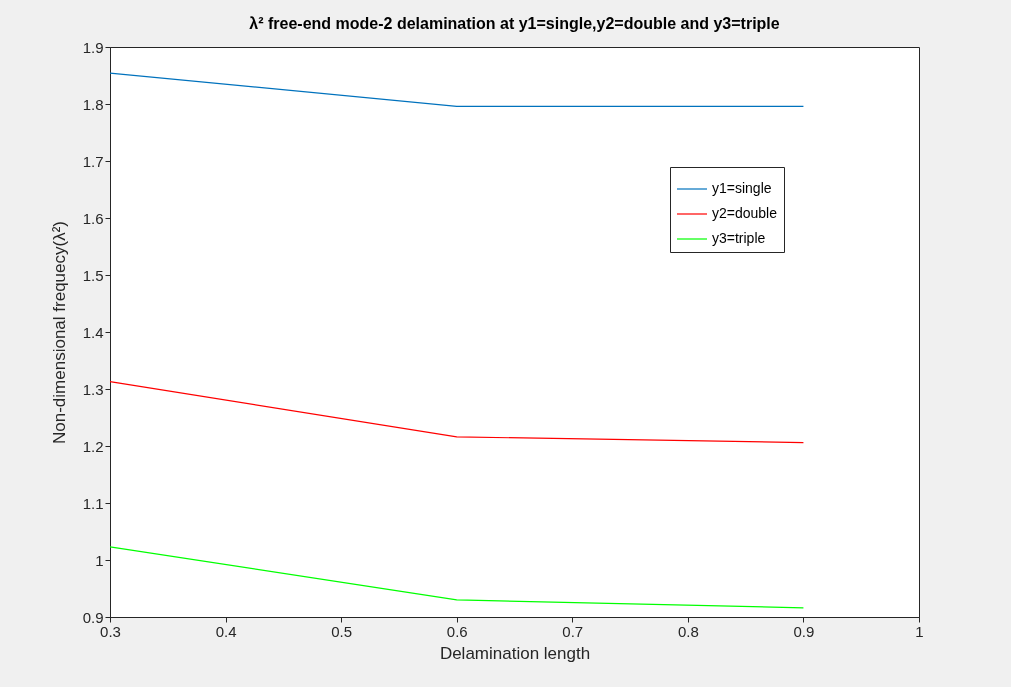  I want to click on y-tick-label: 1.6, so click(93, 218).